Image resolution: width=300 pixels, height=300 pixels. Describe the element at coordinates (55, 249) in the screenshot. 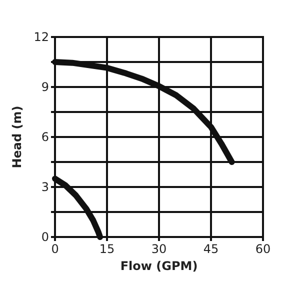

I see `x-tick-label: 0` at that location.